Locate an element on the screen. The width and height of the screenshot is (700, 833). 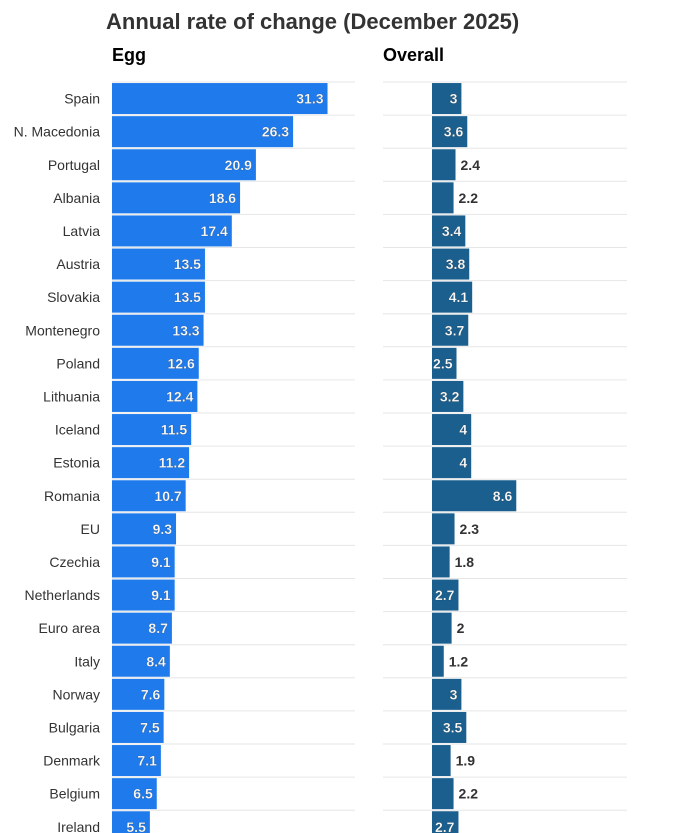
egg-bar-norway is located at coordinates (138, 694).